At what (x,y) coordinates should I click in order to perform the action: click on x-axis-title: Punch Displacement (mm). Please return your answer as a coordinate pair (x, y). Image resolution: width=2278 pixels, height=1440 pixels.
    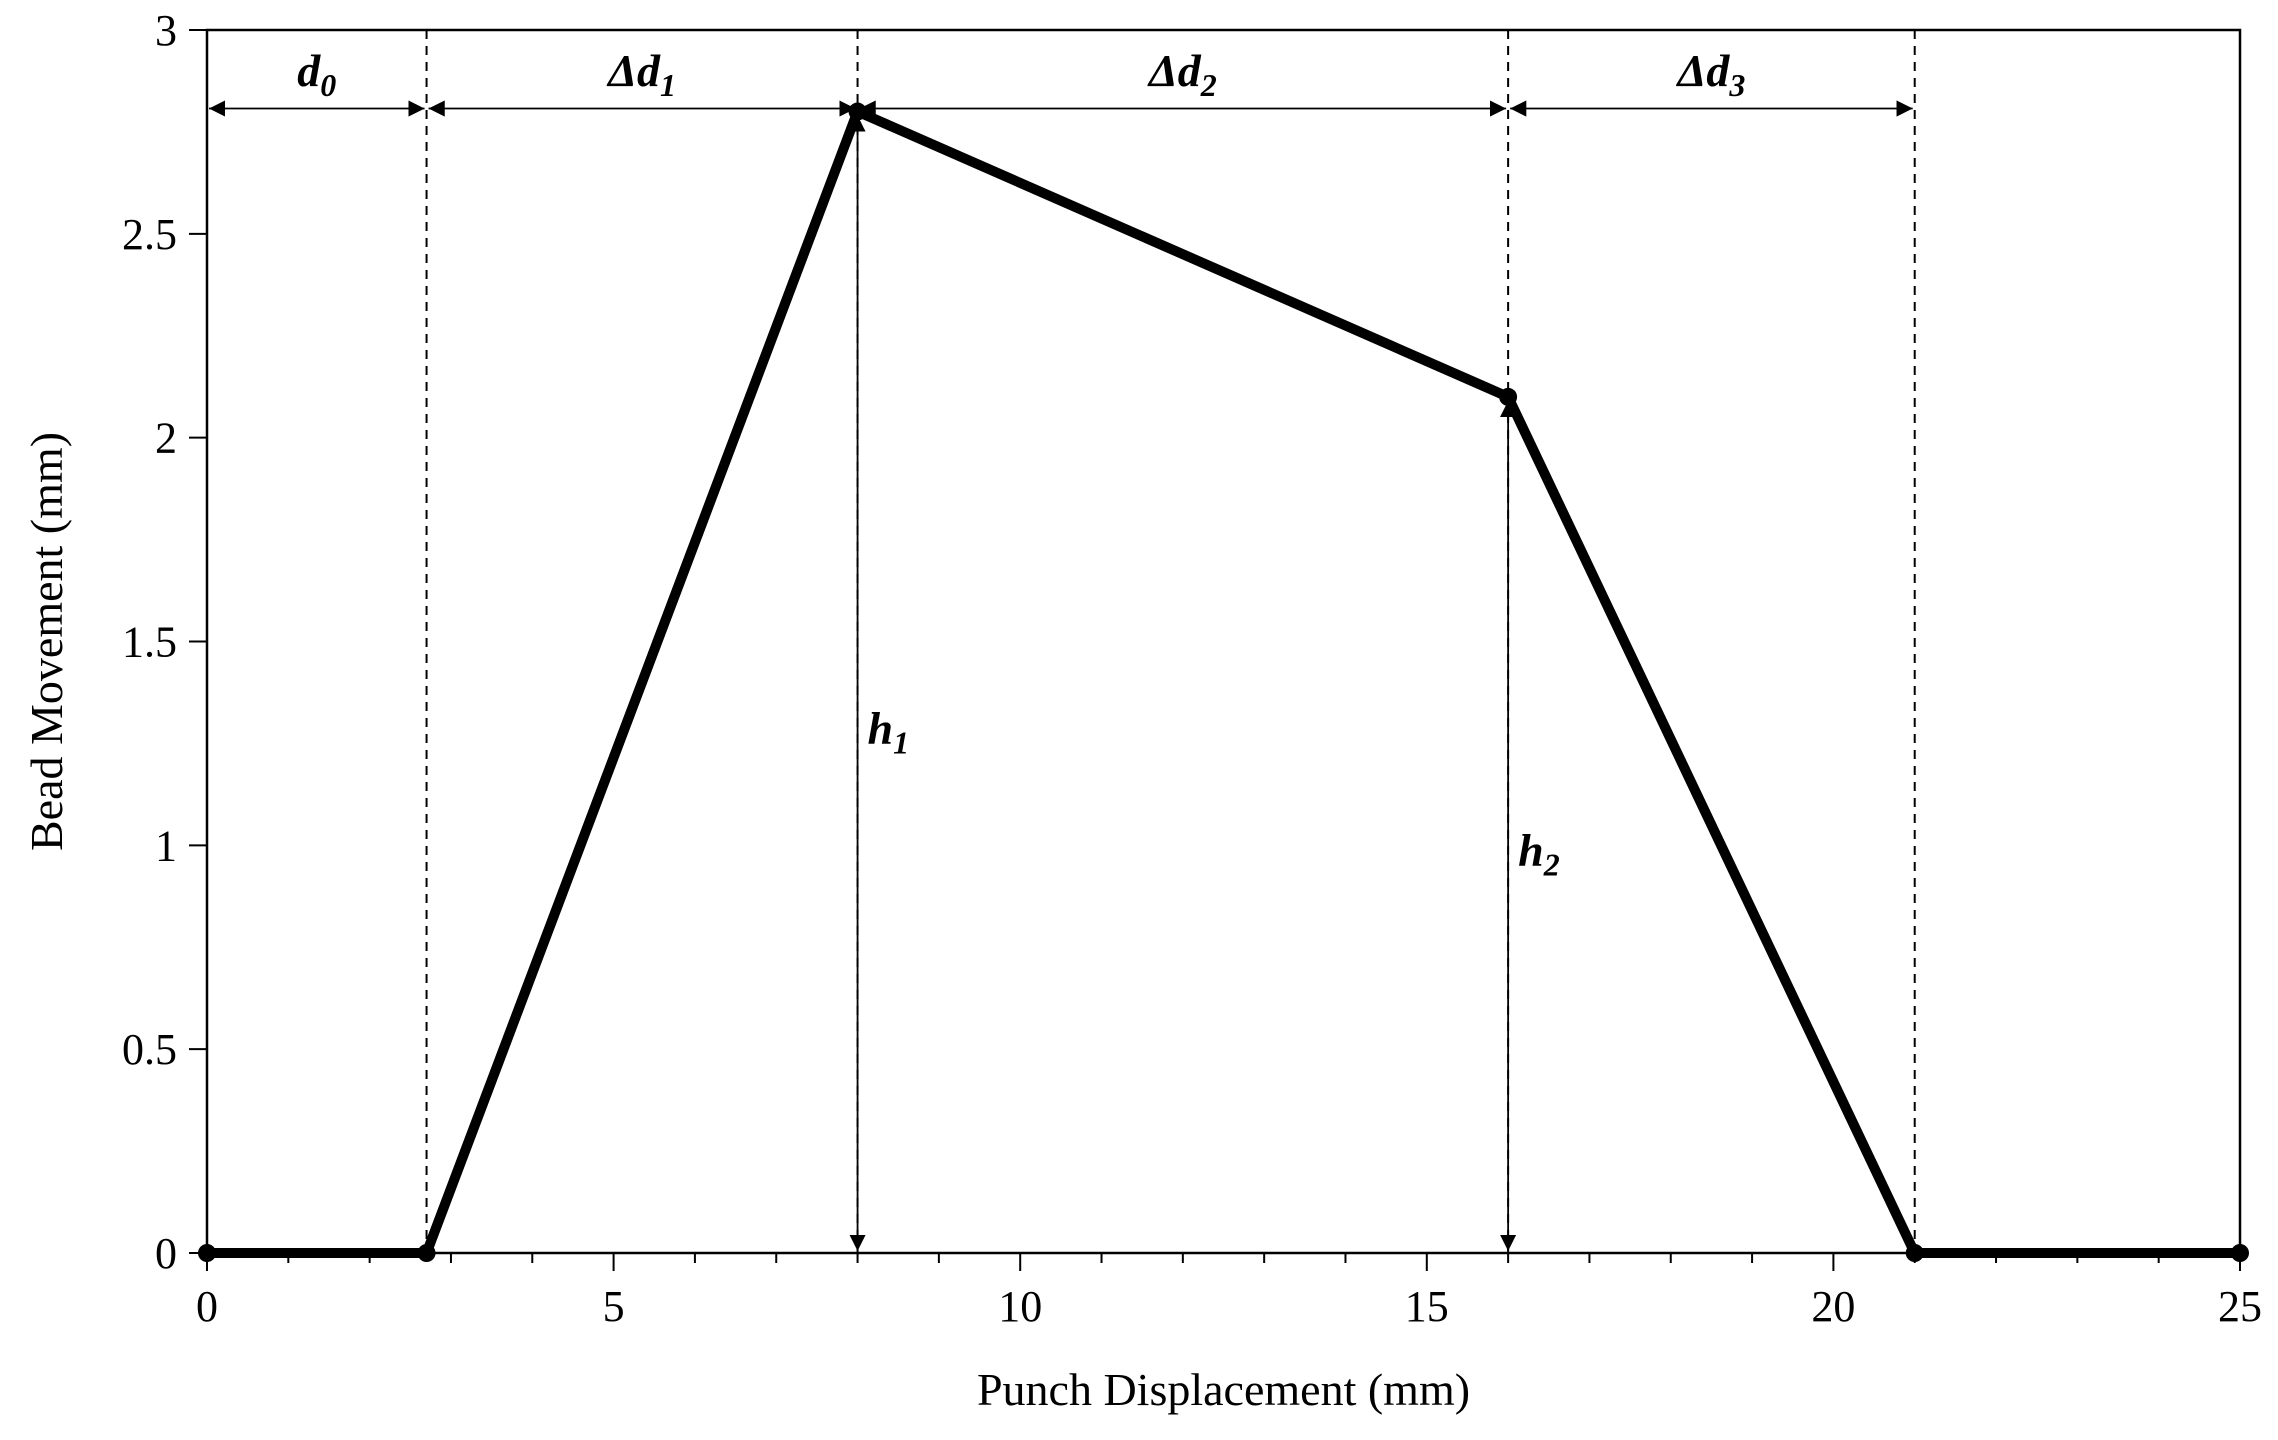
    Looking at the image, I should click on (1223, 1389).